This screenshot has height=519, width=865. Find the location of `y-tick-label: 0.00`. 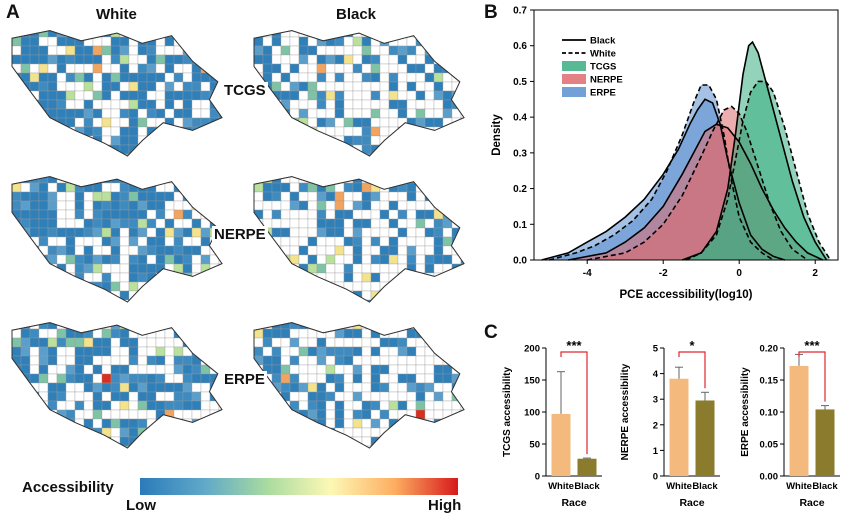

y-tick-label: 0.00 is located at coordinates (769, 477).